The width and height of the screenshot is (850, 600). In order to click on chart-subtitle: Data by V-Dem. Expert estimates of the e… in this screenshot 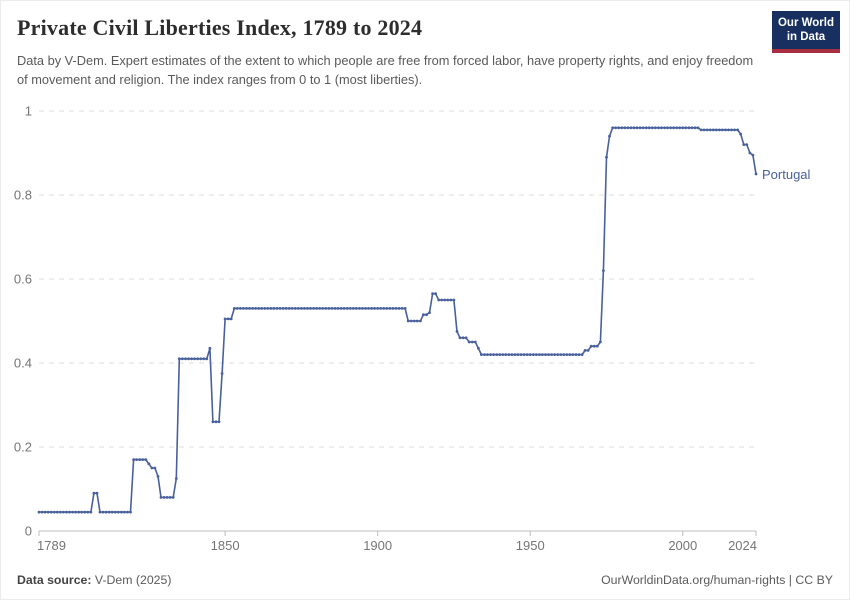, I will do `click(385, 70)`.